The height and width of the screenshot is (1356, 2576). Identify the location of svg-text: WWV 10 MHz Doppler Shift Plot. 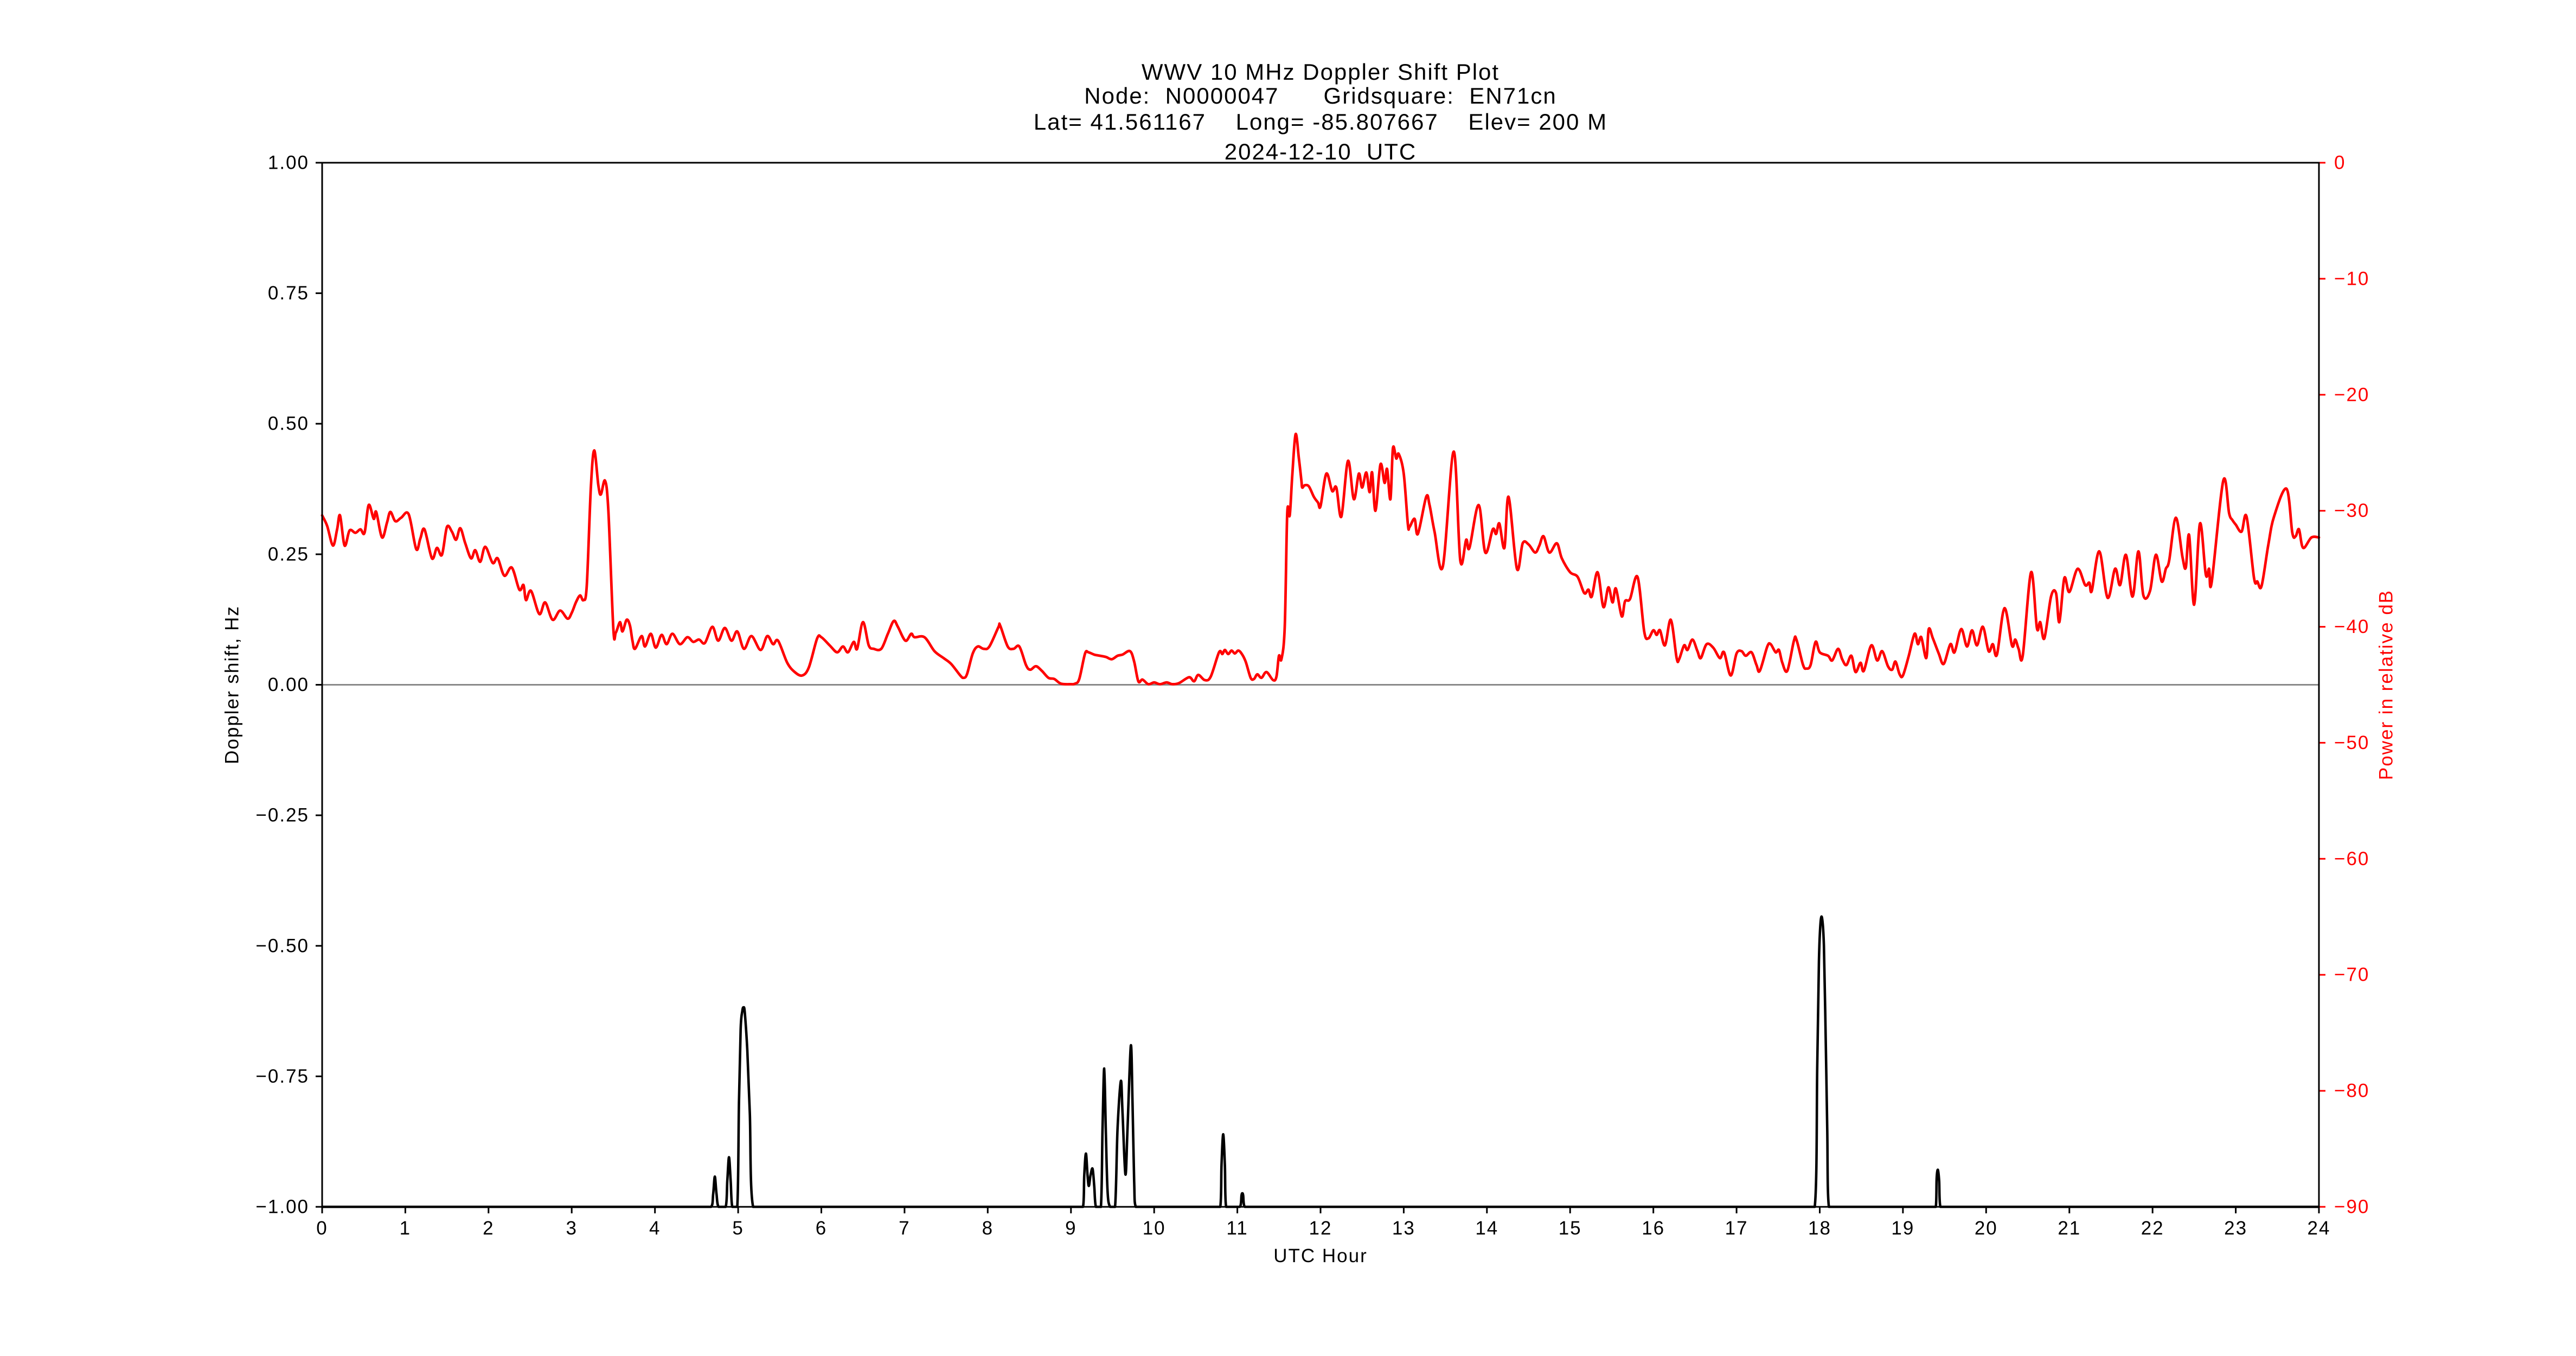
(1321, 72).